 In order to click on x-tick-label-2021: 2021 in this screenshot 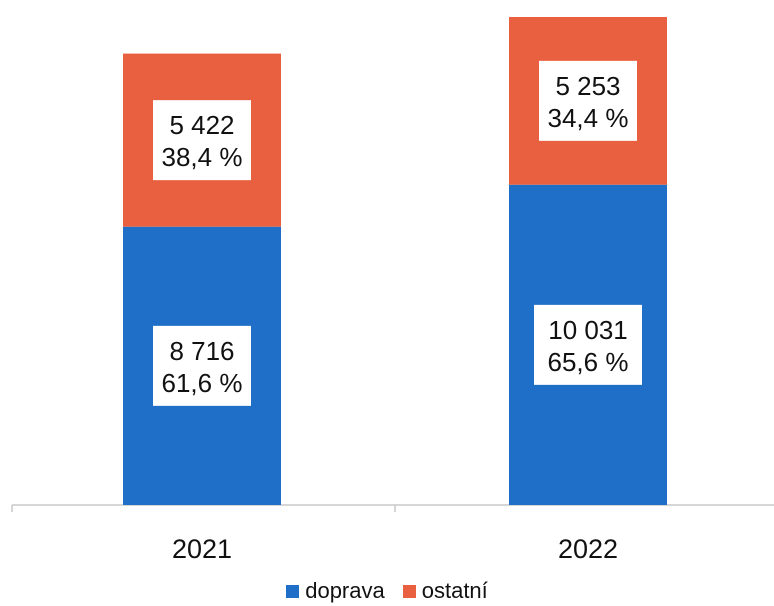, I will do `click(202, 549)`.